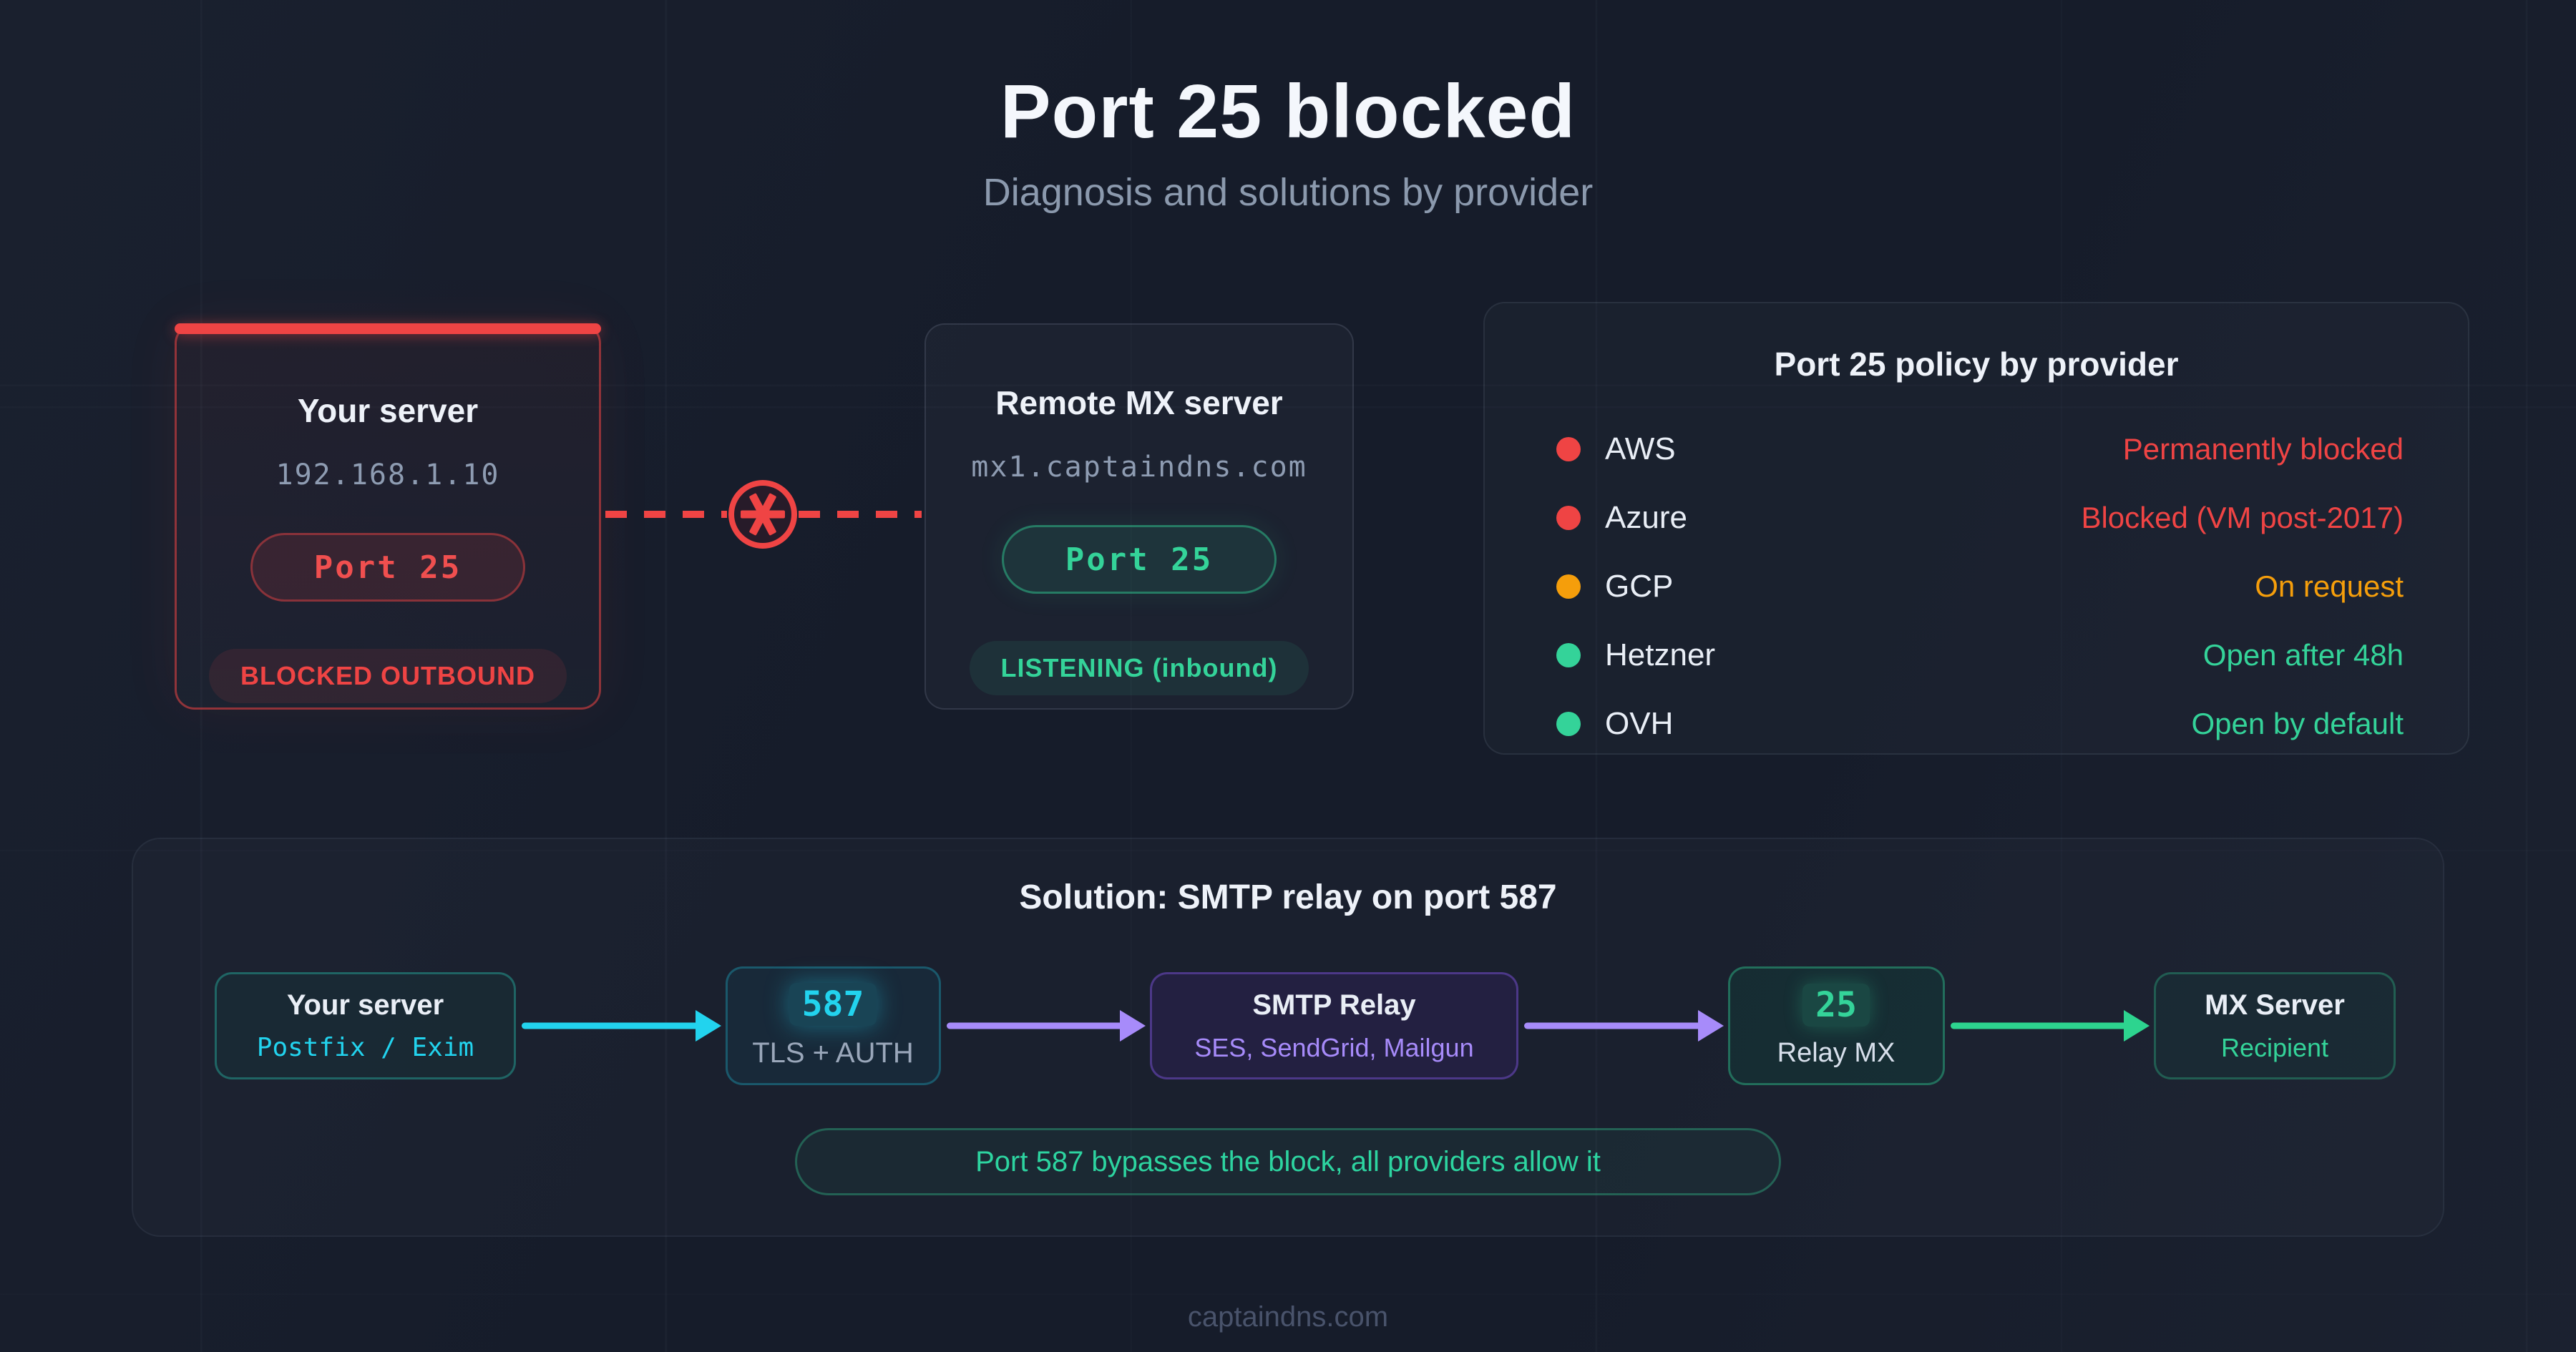 The image size is (2576, 1352). Describe the element at coordinates (1836, 1005) in the screenshot. I see `port-25-badge: 25` at that location.